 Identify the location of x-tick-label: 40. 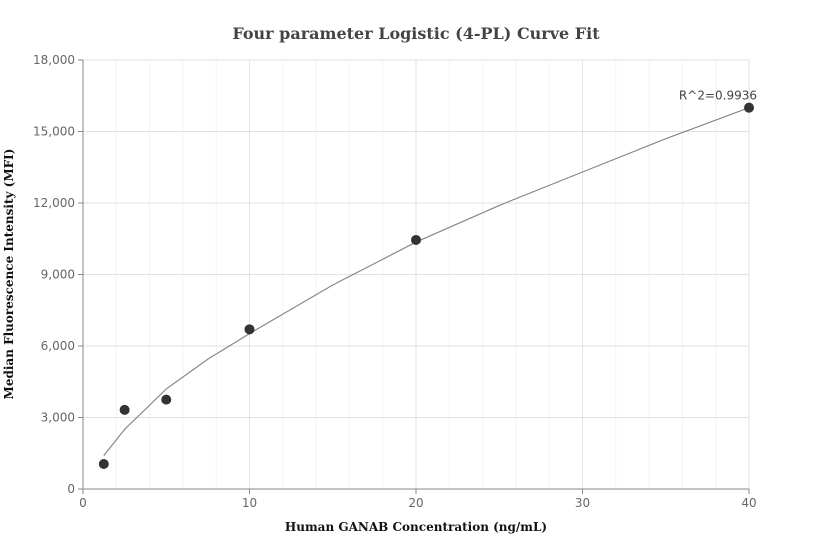
(748, 503).